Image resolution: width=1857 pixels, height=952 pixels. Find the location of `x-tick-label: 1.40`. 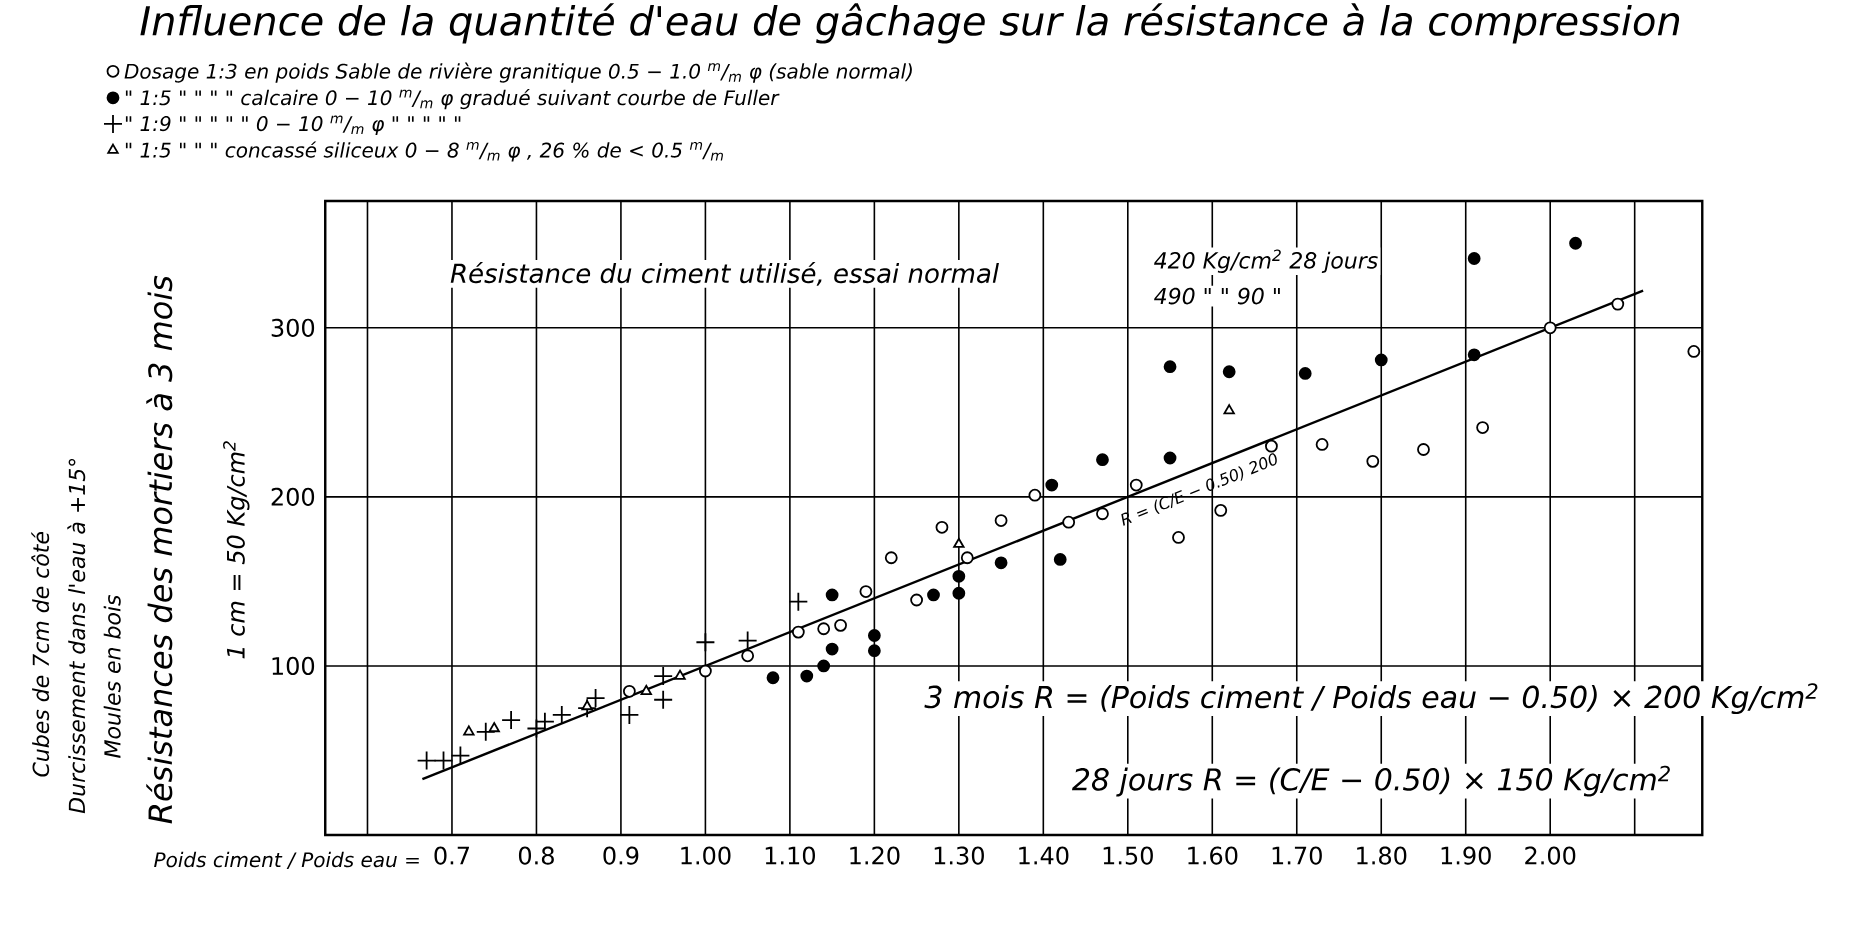

x-tick-label: 1.40 is located at coordinates (1044, 855).